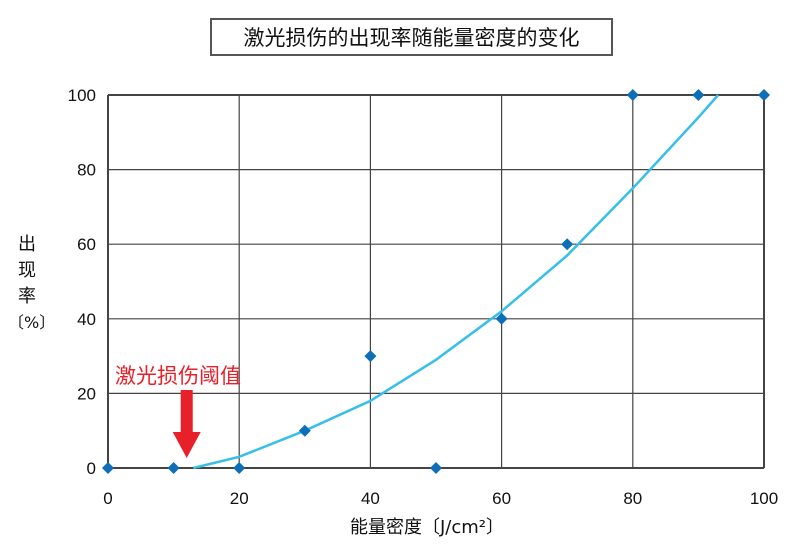  What do you see at coordinates (411, 37) in the screenshot?
I see `chart-title: 激光损伤的出现率随能量密度的变化` at bounding box center [411, 37].